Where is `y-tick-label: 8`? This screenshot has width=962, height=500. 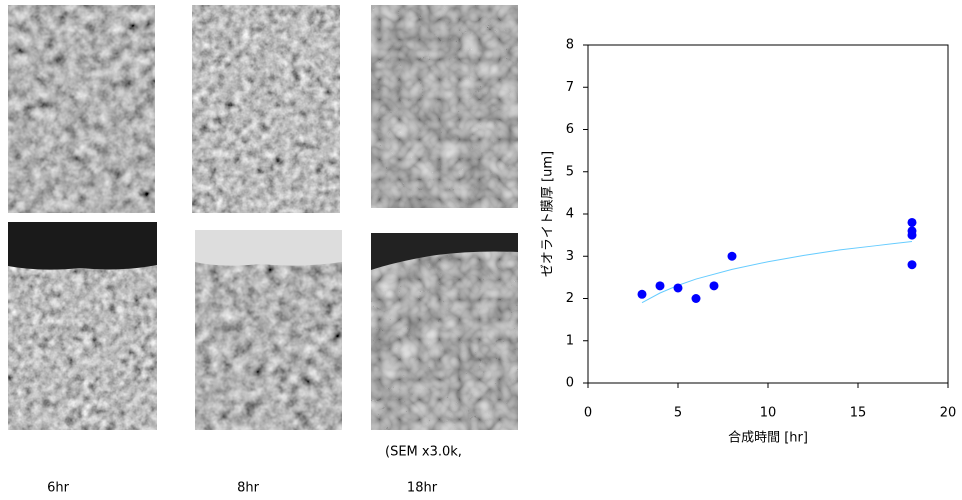 y-tick-label: 8 is located at coordinates (570, 45).